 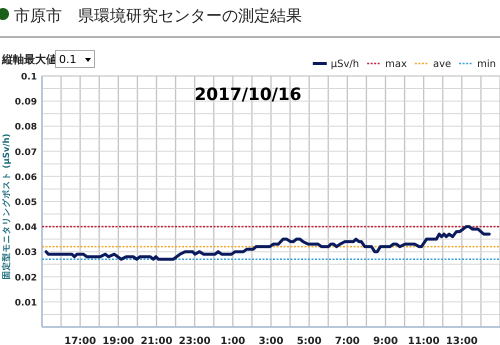 I want to click on x-tick-label: 23:00, so click(x=194, y=340).